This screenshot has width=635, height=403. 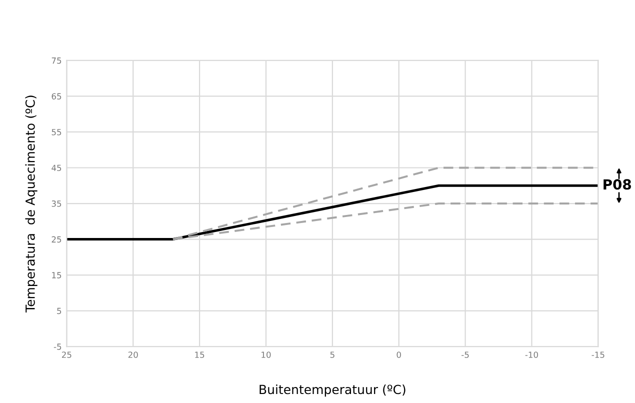 I want to click on y-tick-label: 25, so click(x=57, y=239).